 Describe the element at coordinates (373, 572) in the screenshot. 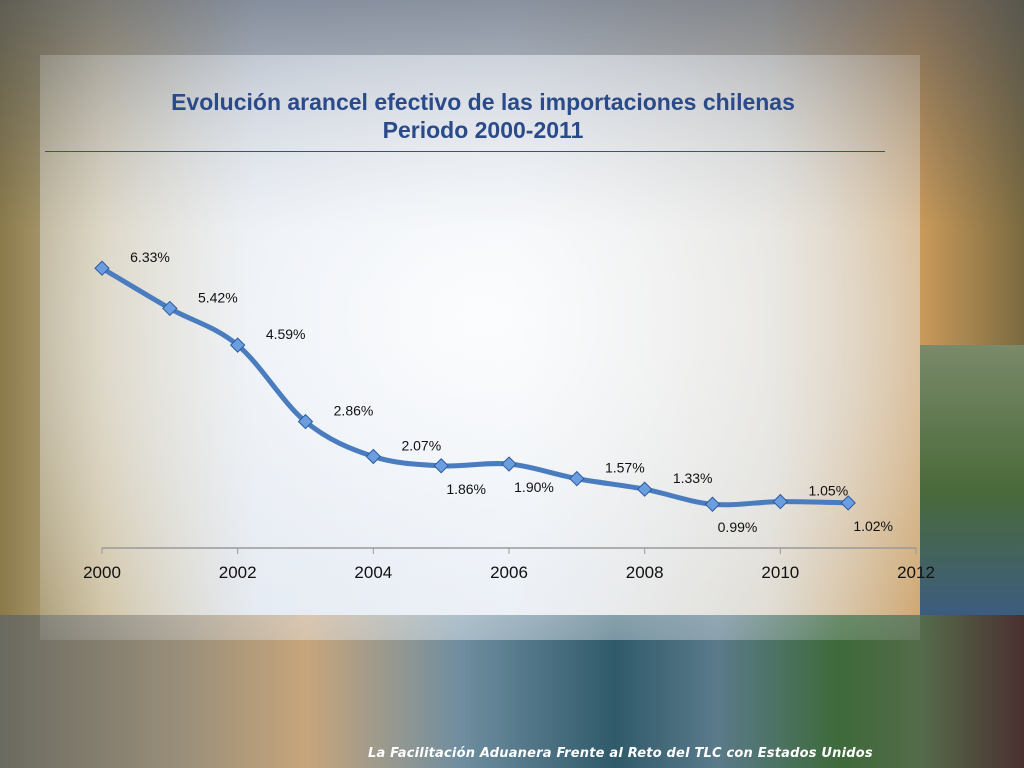

I see `x-tick-label: 2004` at that location.